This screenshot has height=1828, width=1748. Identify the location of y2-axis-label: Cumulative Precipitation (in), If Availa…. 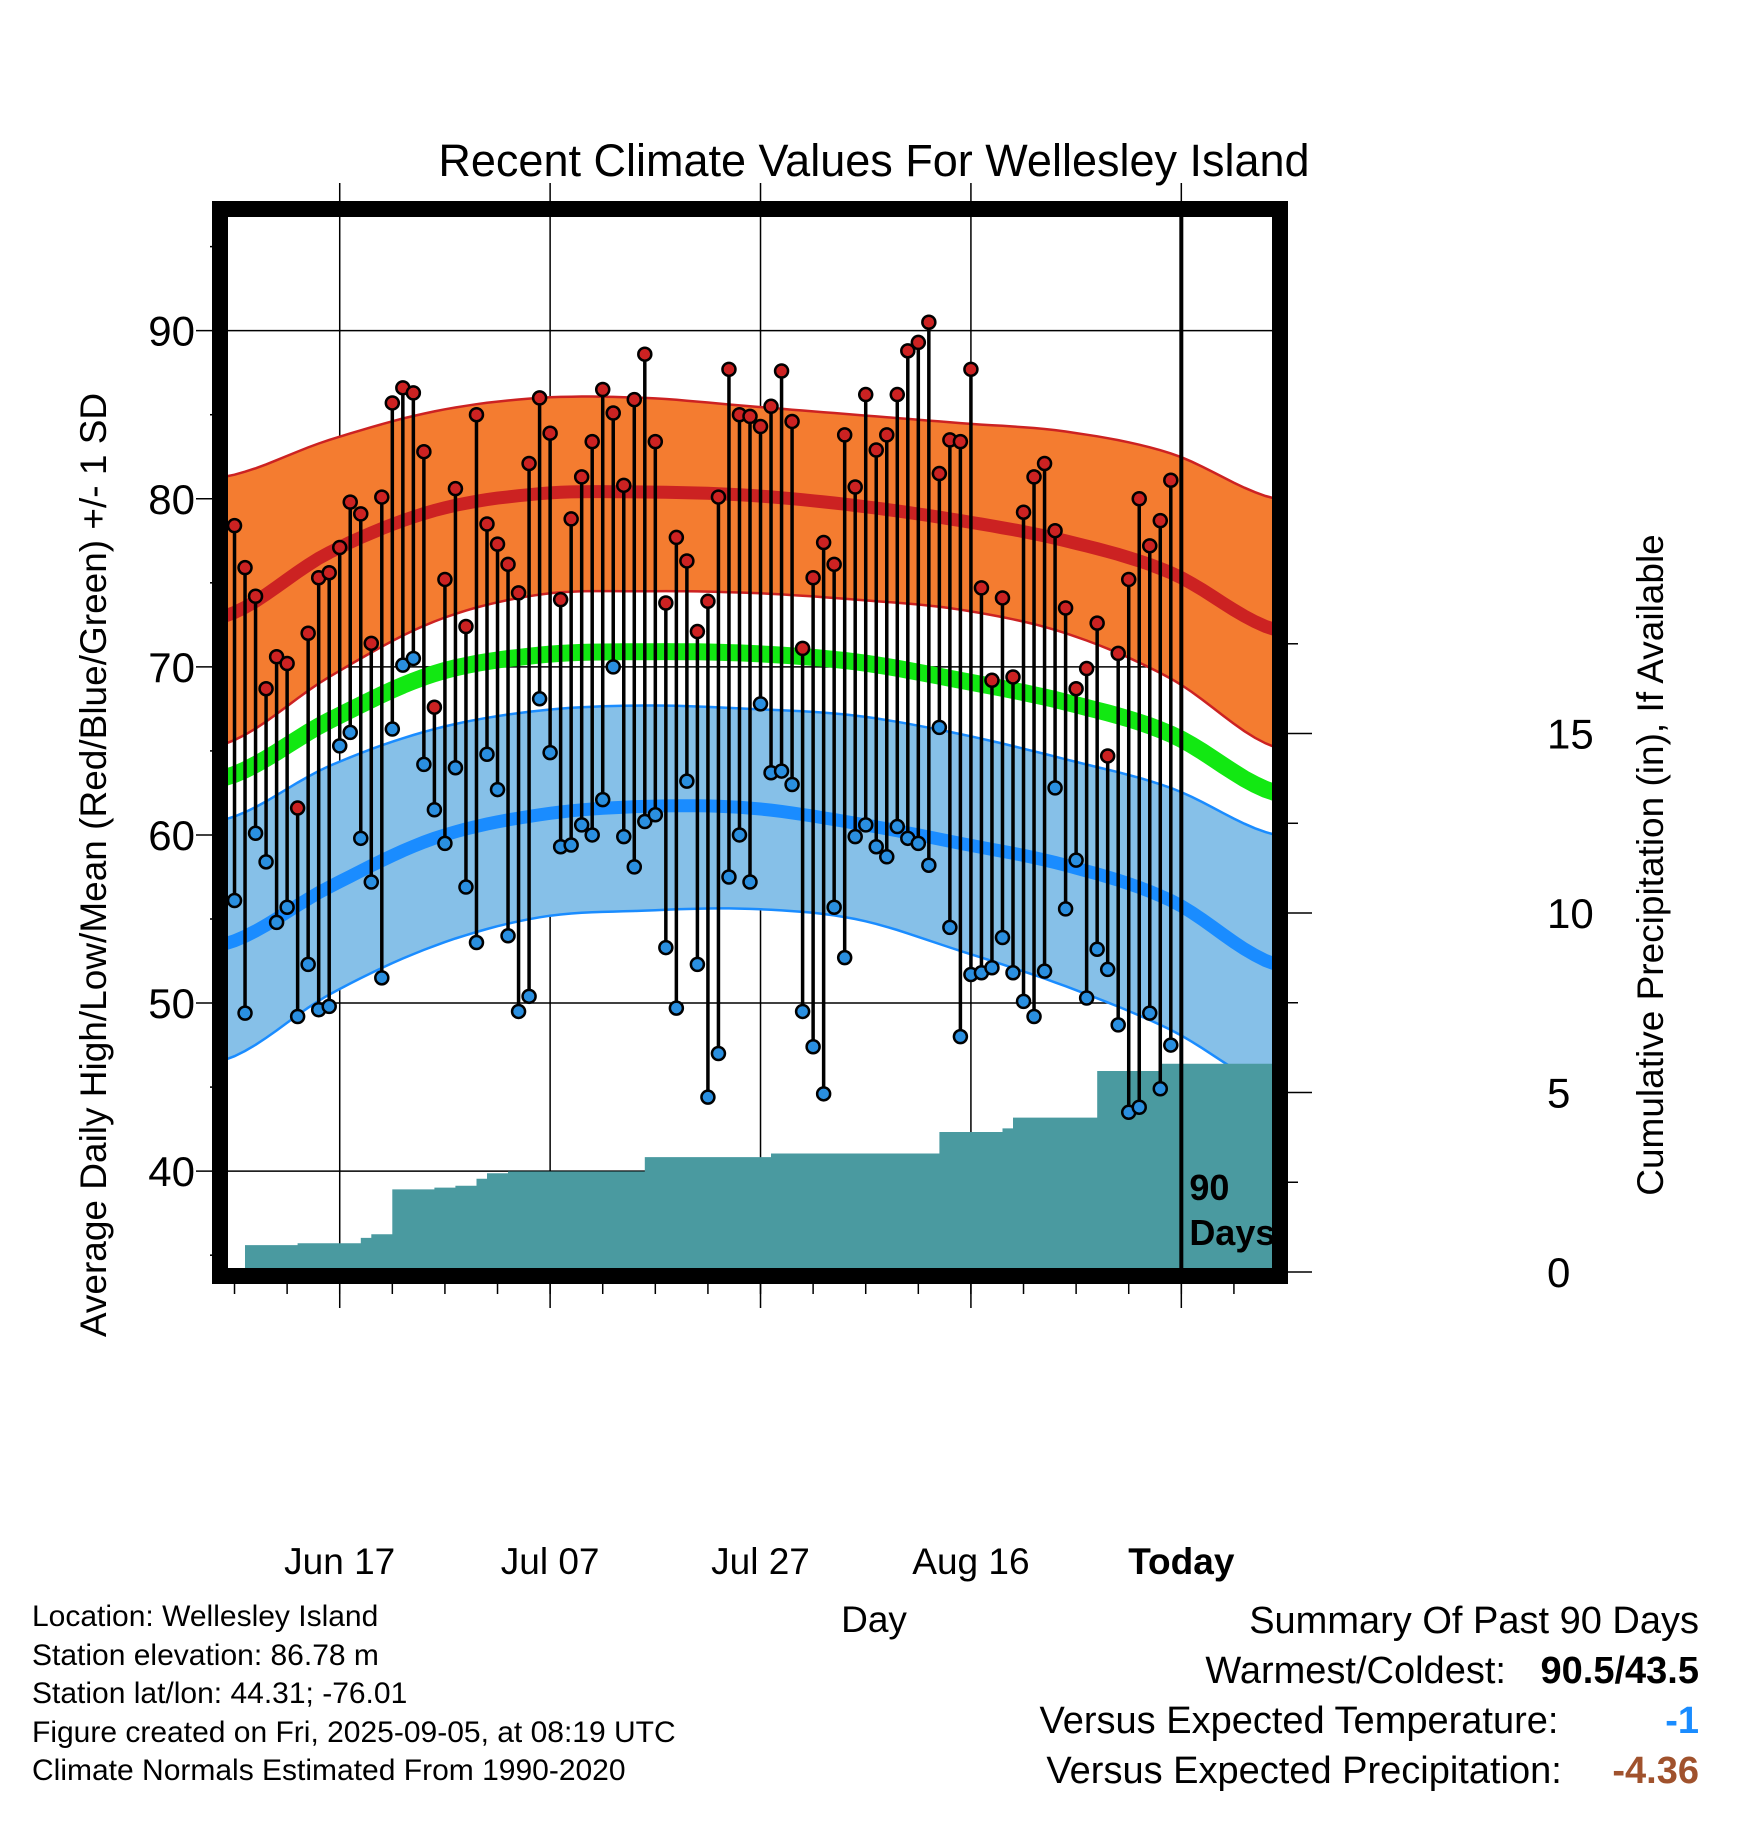
(1650, 865).